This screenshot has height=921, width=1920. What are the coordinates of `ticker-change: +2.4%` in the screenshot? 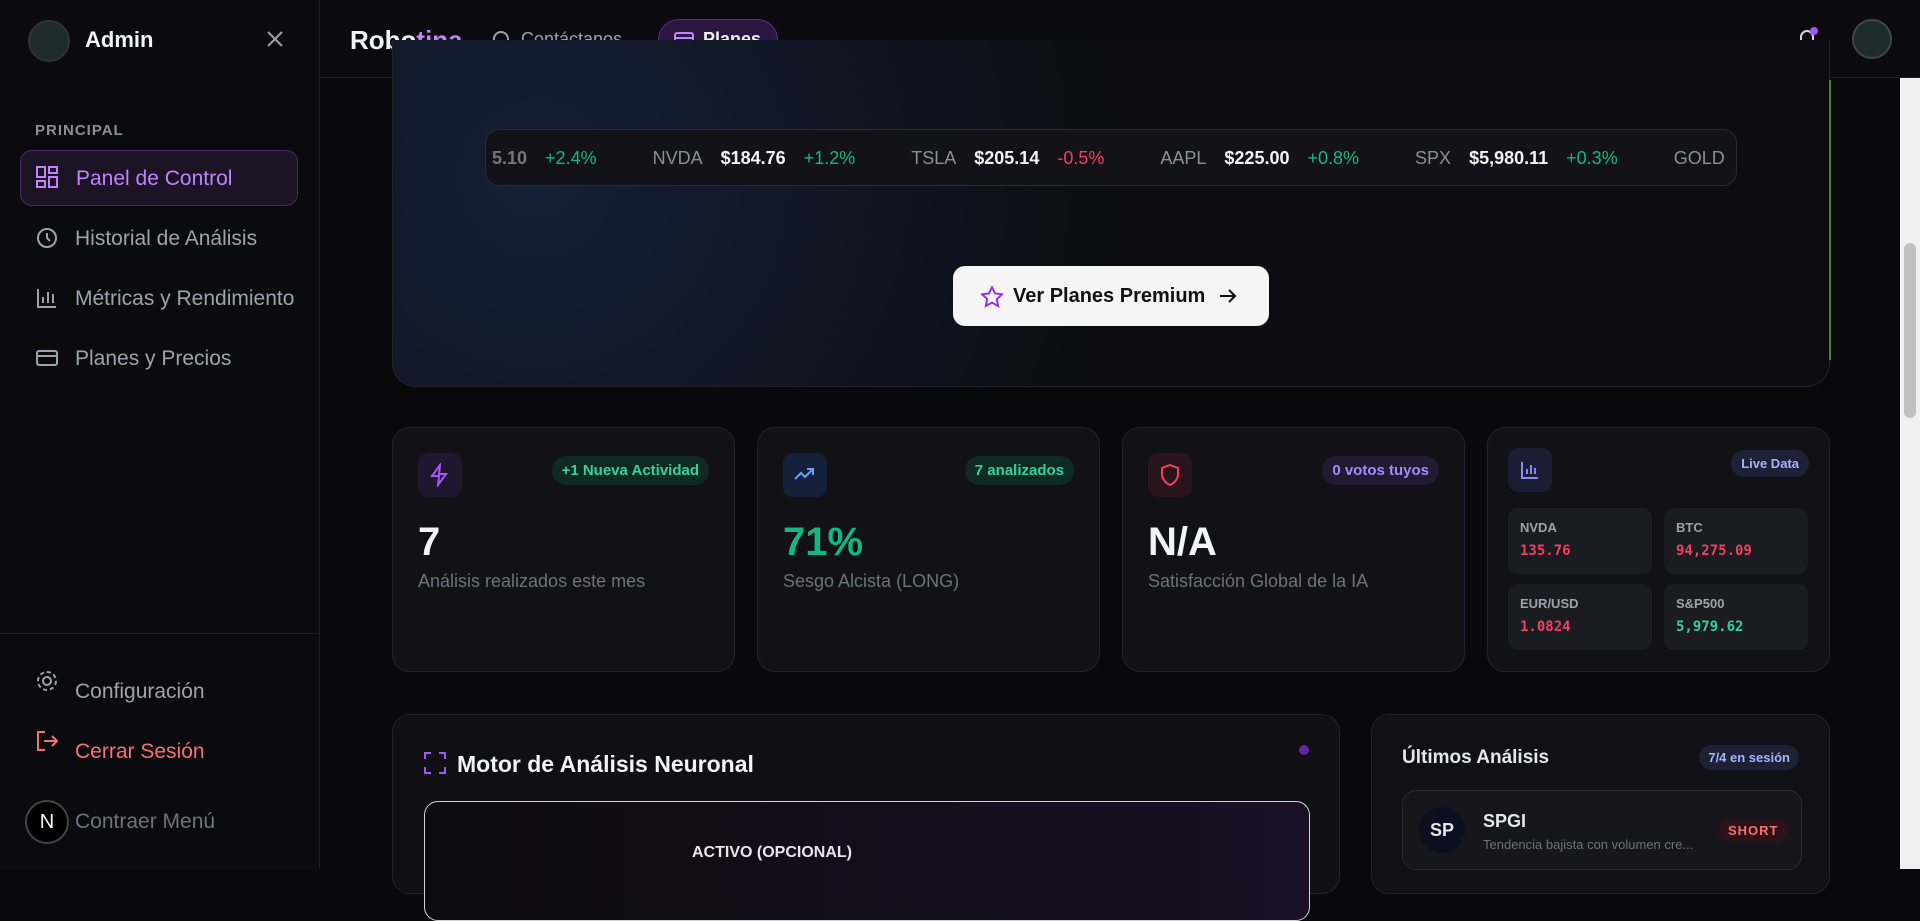 It's located at (571, 158).